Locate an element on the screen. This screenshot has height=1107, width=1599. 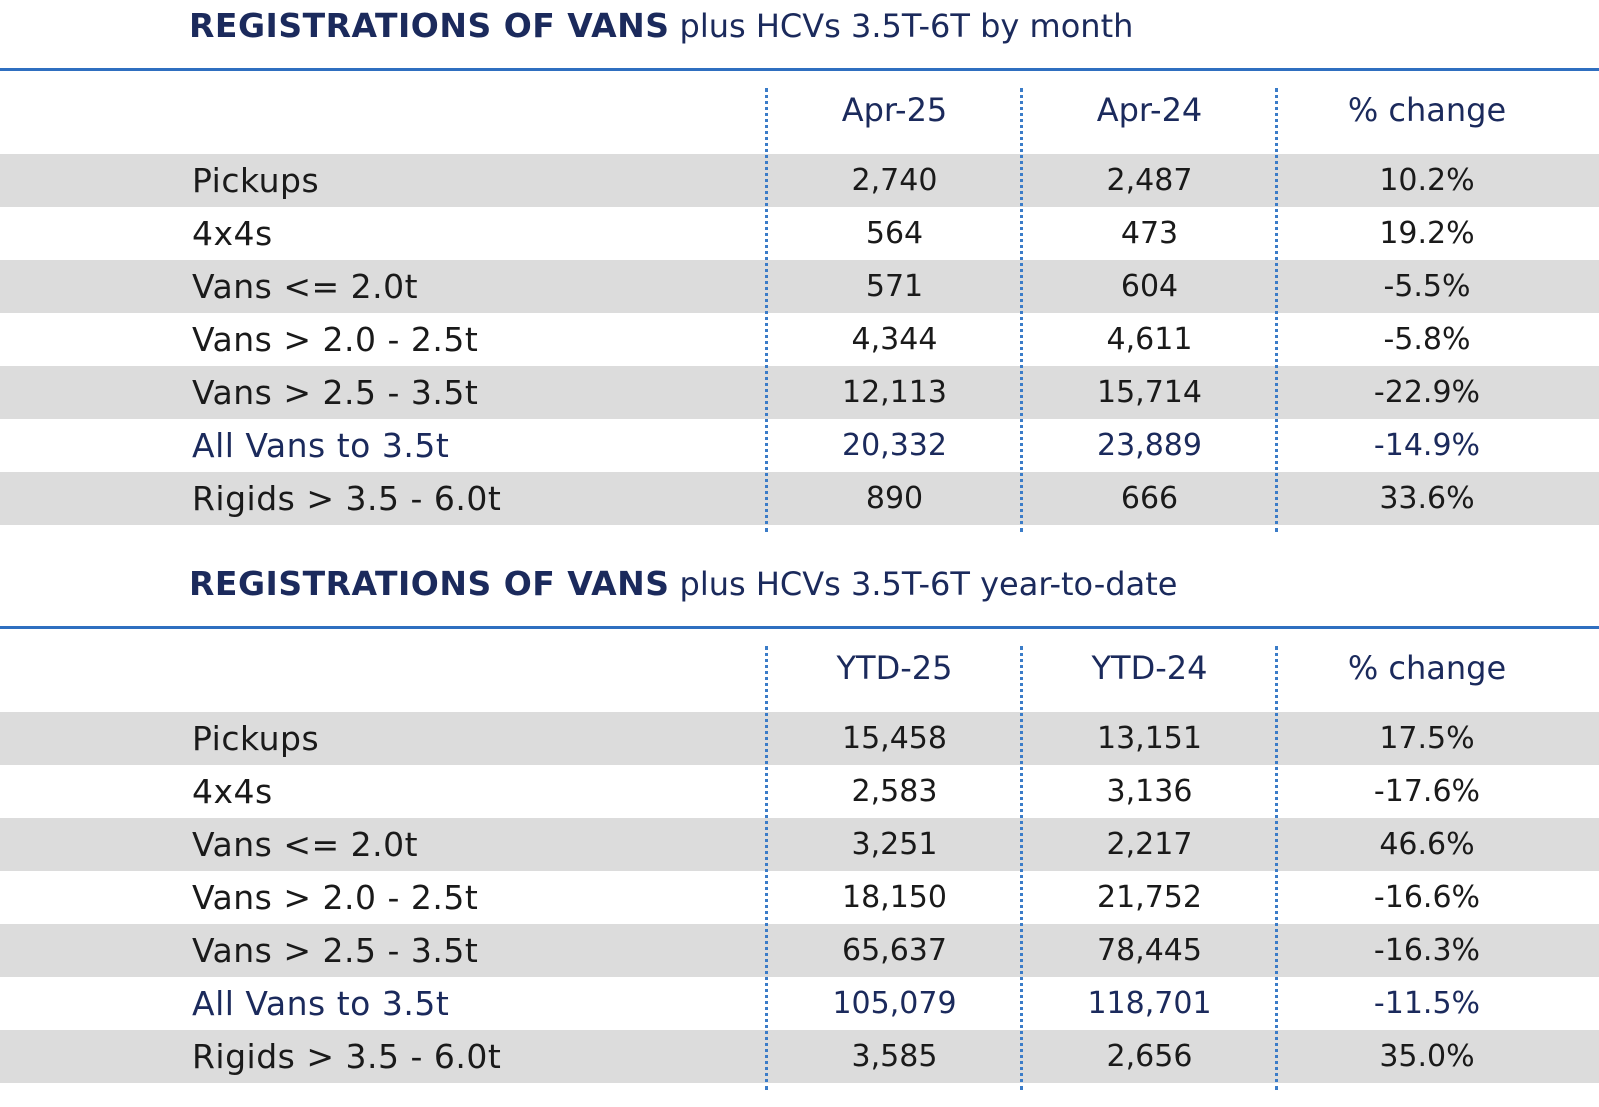
current-value: 2,740 is located at coordinates (894, 180).